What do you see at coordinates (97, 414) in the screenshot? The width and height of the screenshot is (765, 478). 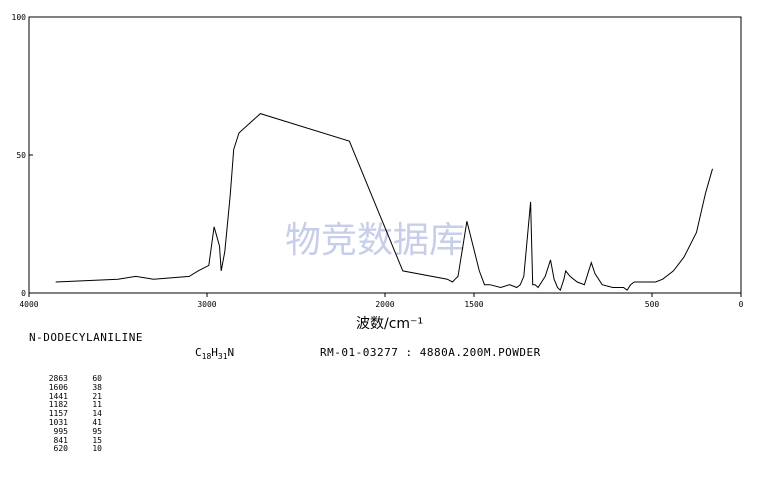 I see `peak-intensity: 14` at bounding box center [97, 414].